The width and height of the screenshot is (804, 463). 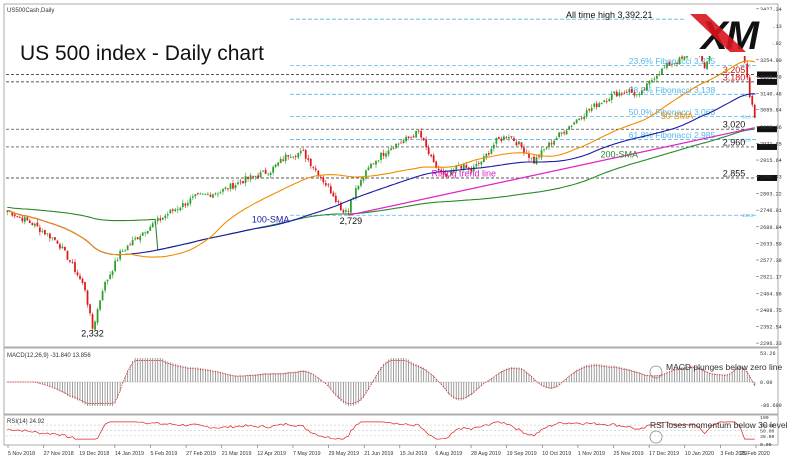 I want to click on fib-pct: 100.0, so click(x=748, y=215).